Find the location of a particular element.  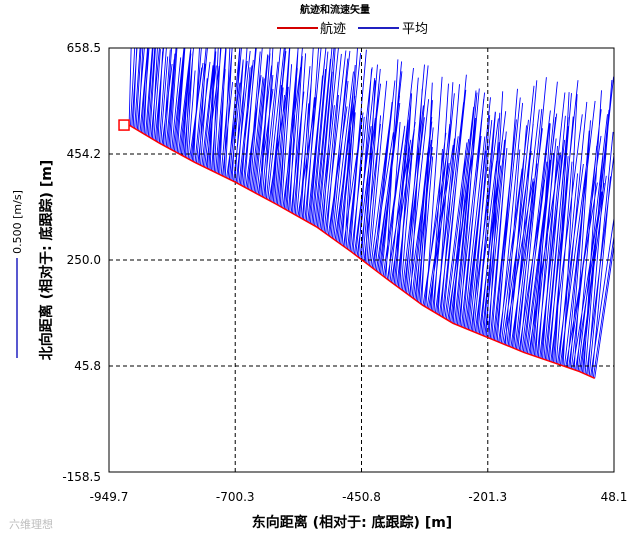

vector-scale-label: 0.500 [m/s] is located at coordinates (17, 222).